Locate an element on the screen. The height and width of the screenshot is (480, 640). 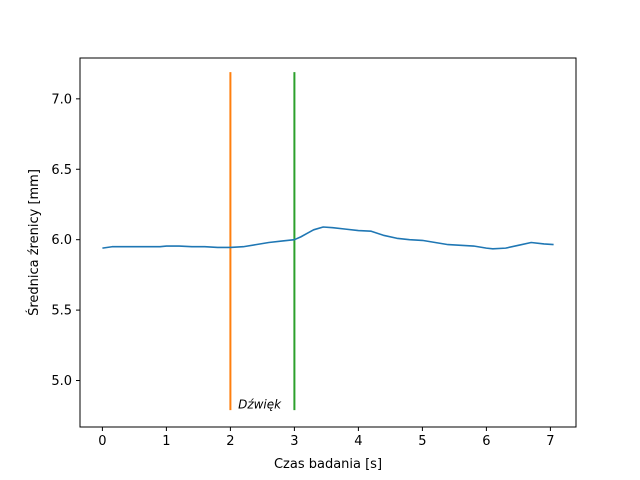
x-axis-label: Czas badania [s] is located at coordinates (328, 464).